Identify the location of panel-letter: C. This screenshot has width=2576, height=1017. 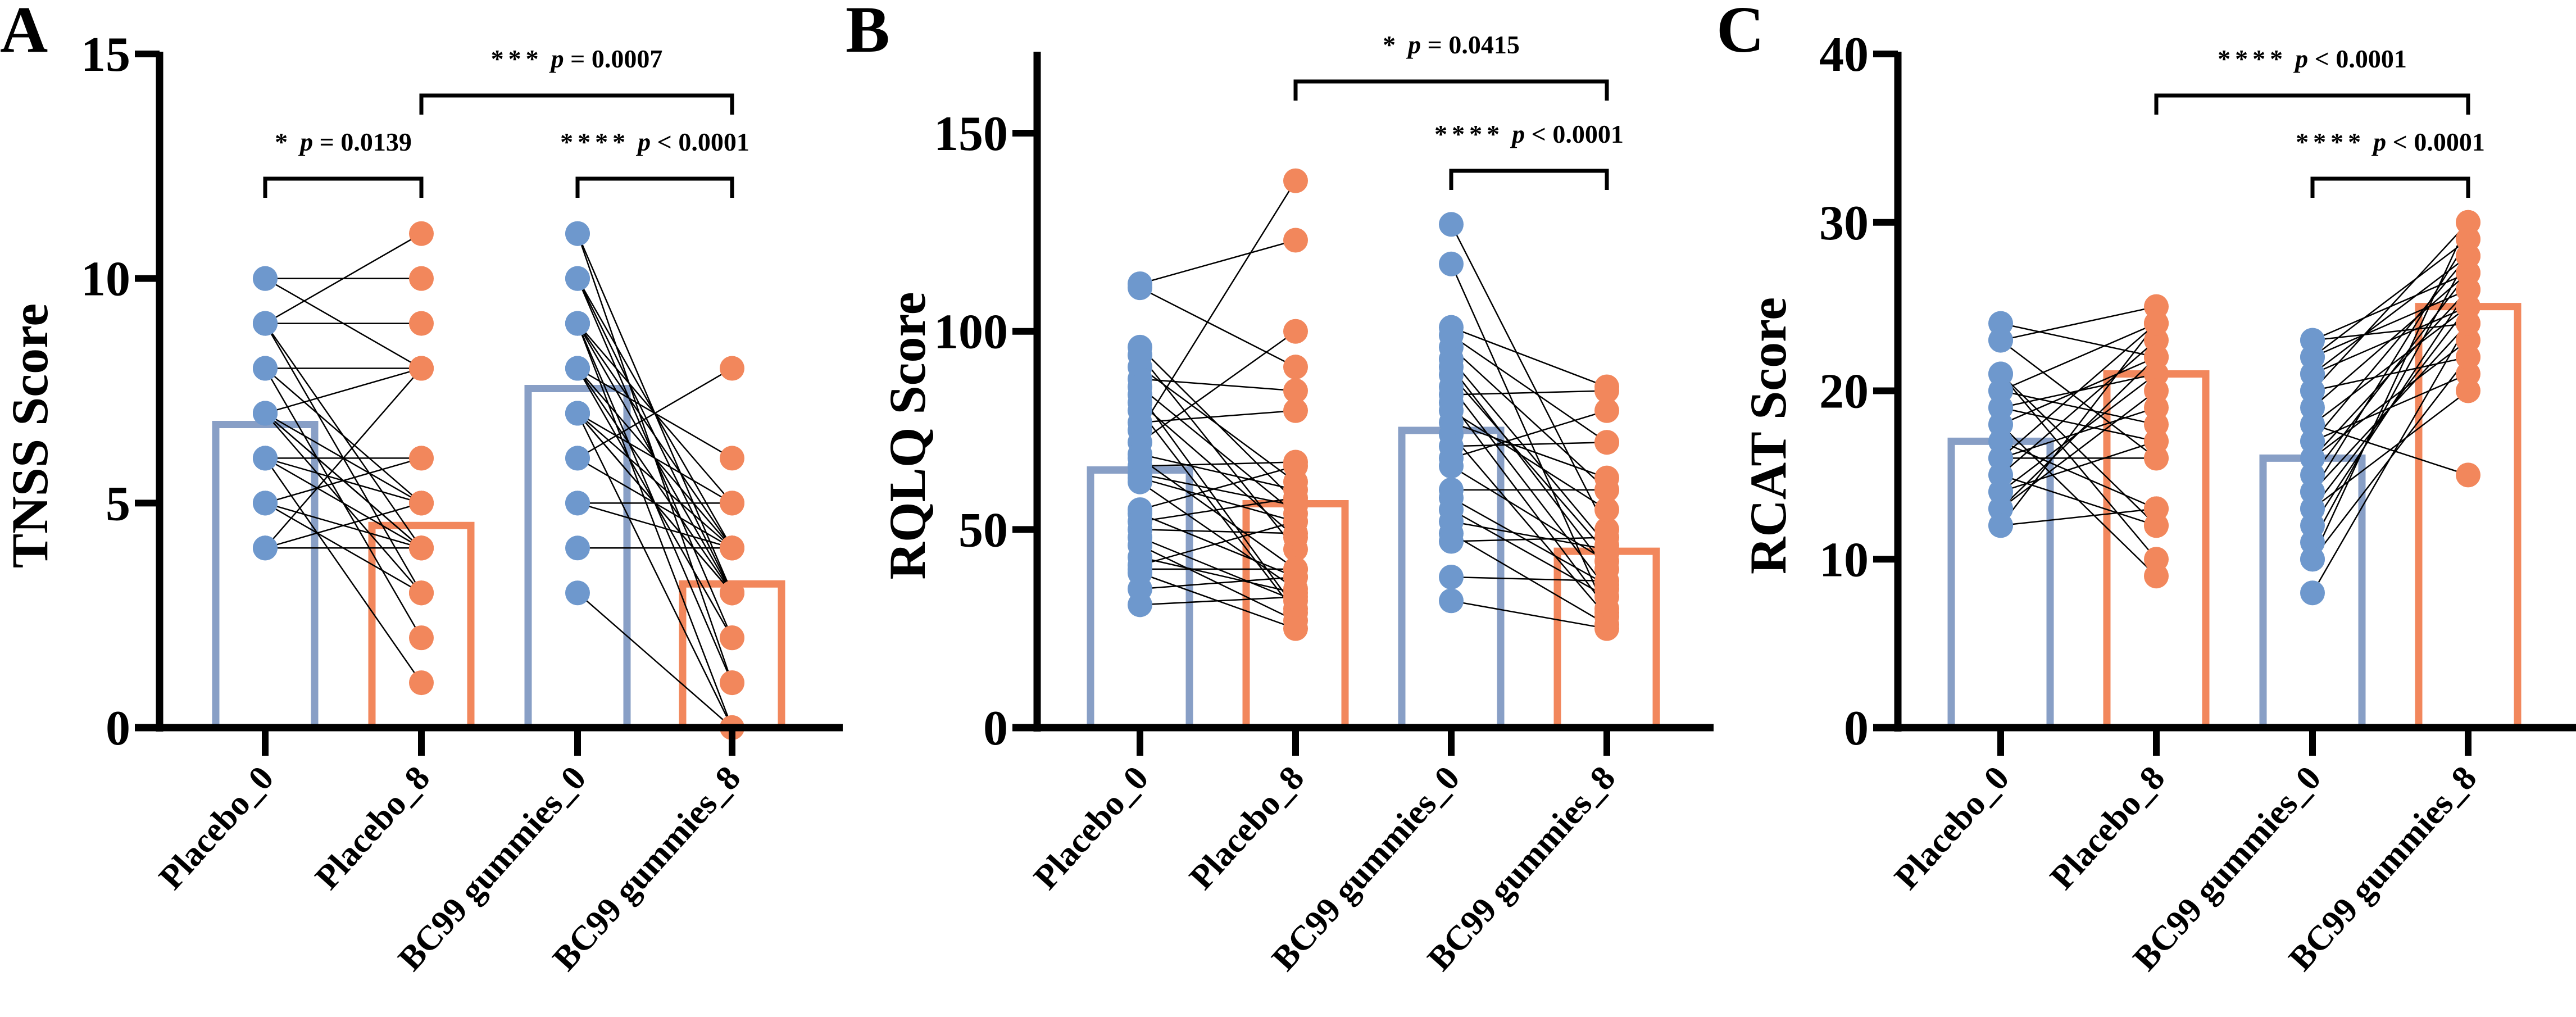
(1740, 33).